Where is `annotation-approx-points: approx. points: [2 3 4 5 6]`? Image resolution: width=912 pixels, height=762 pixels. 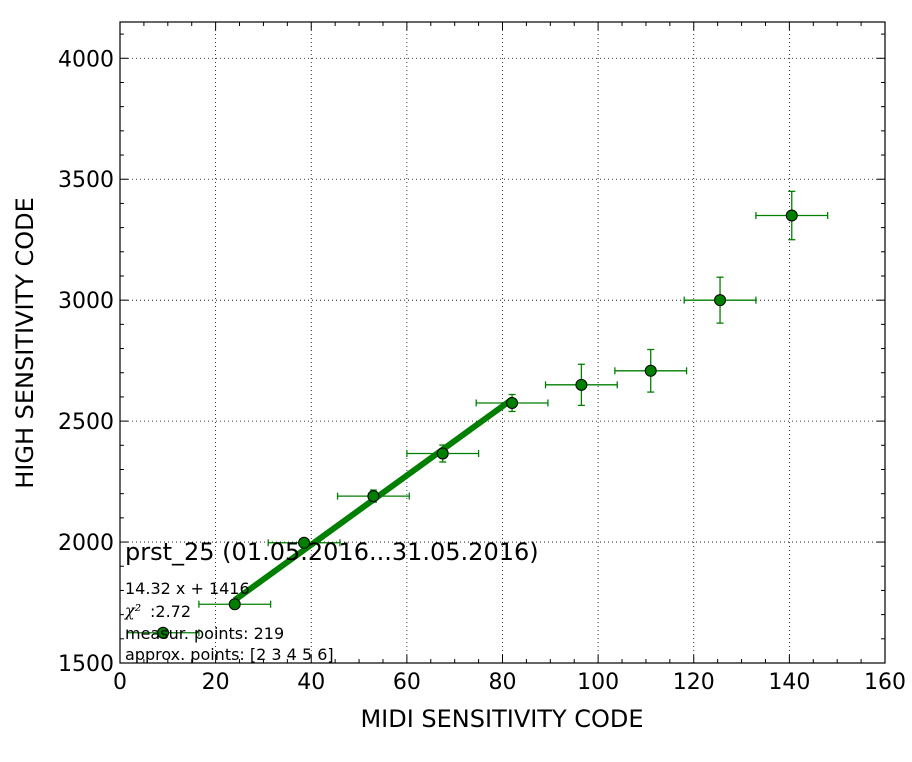 annotation-approx-points: approx. points: [2 3 4 5 6] is located at coordinates (229, 654).